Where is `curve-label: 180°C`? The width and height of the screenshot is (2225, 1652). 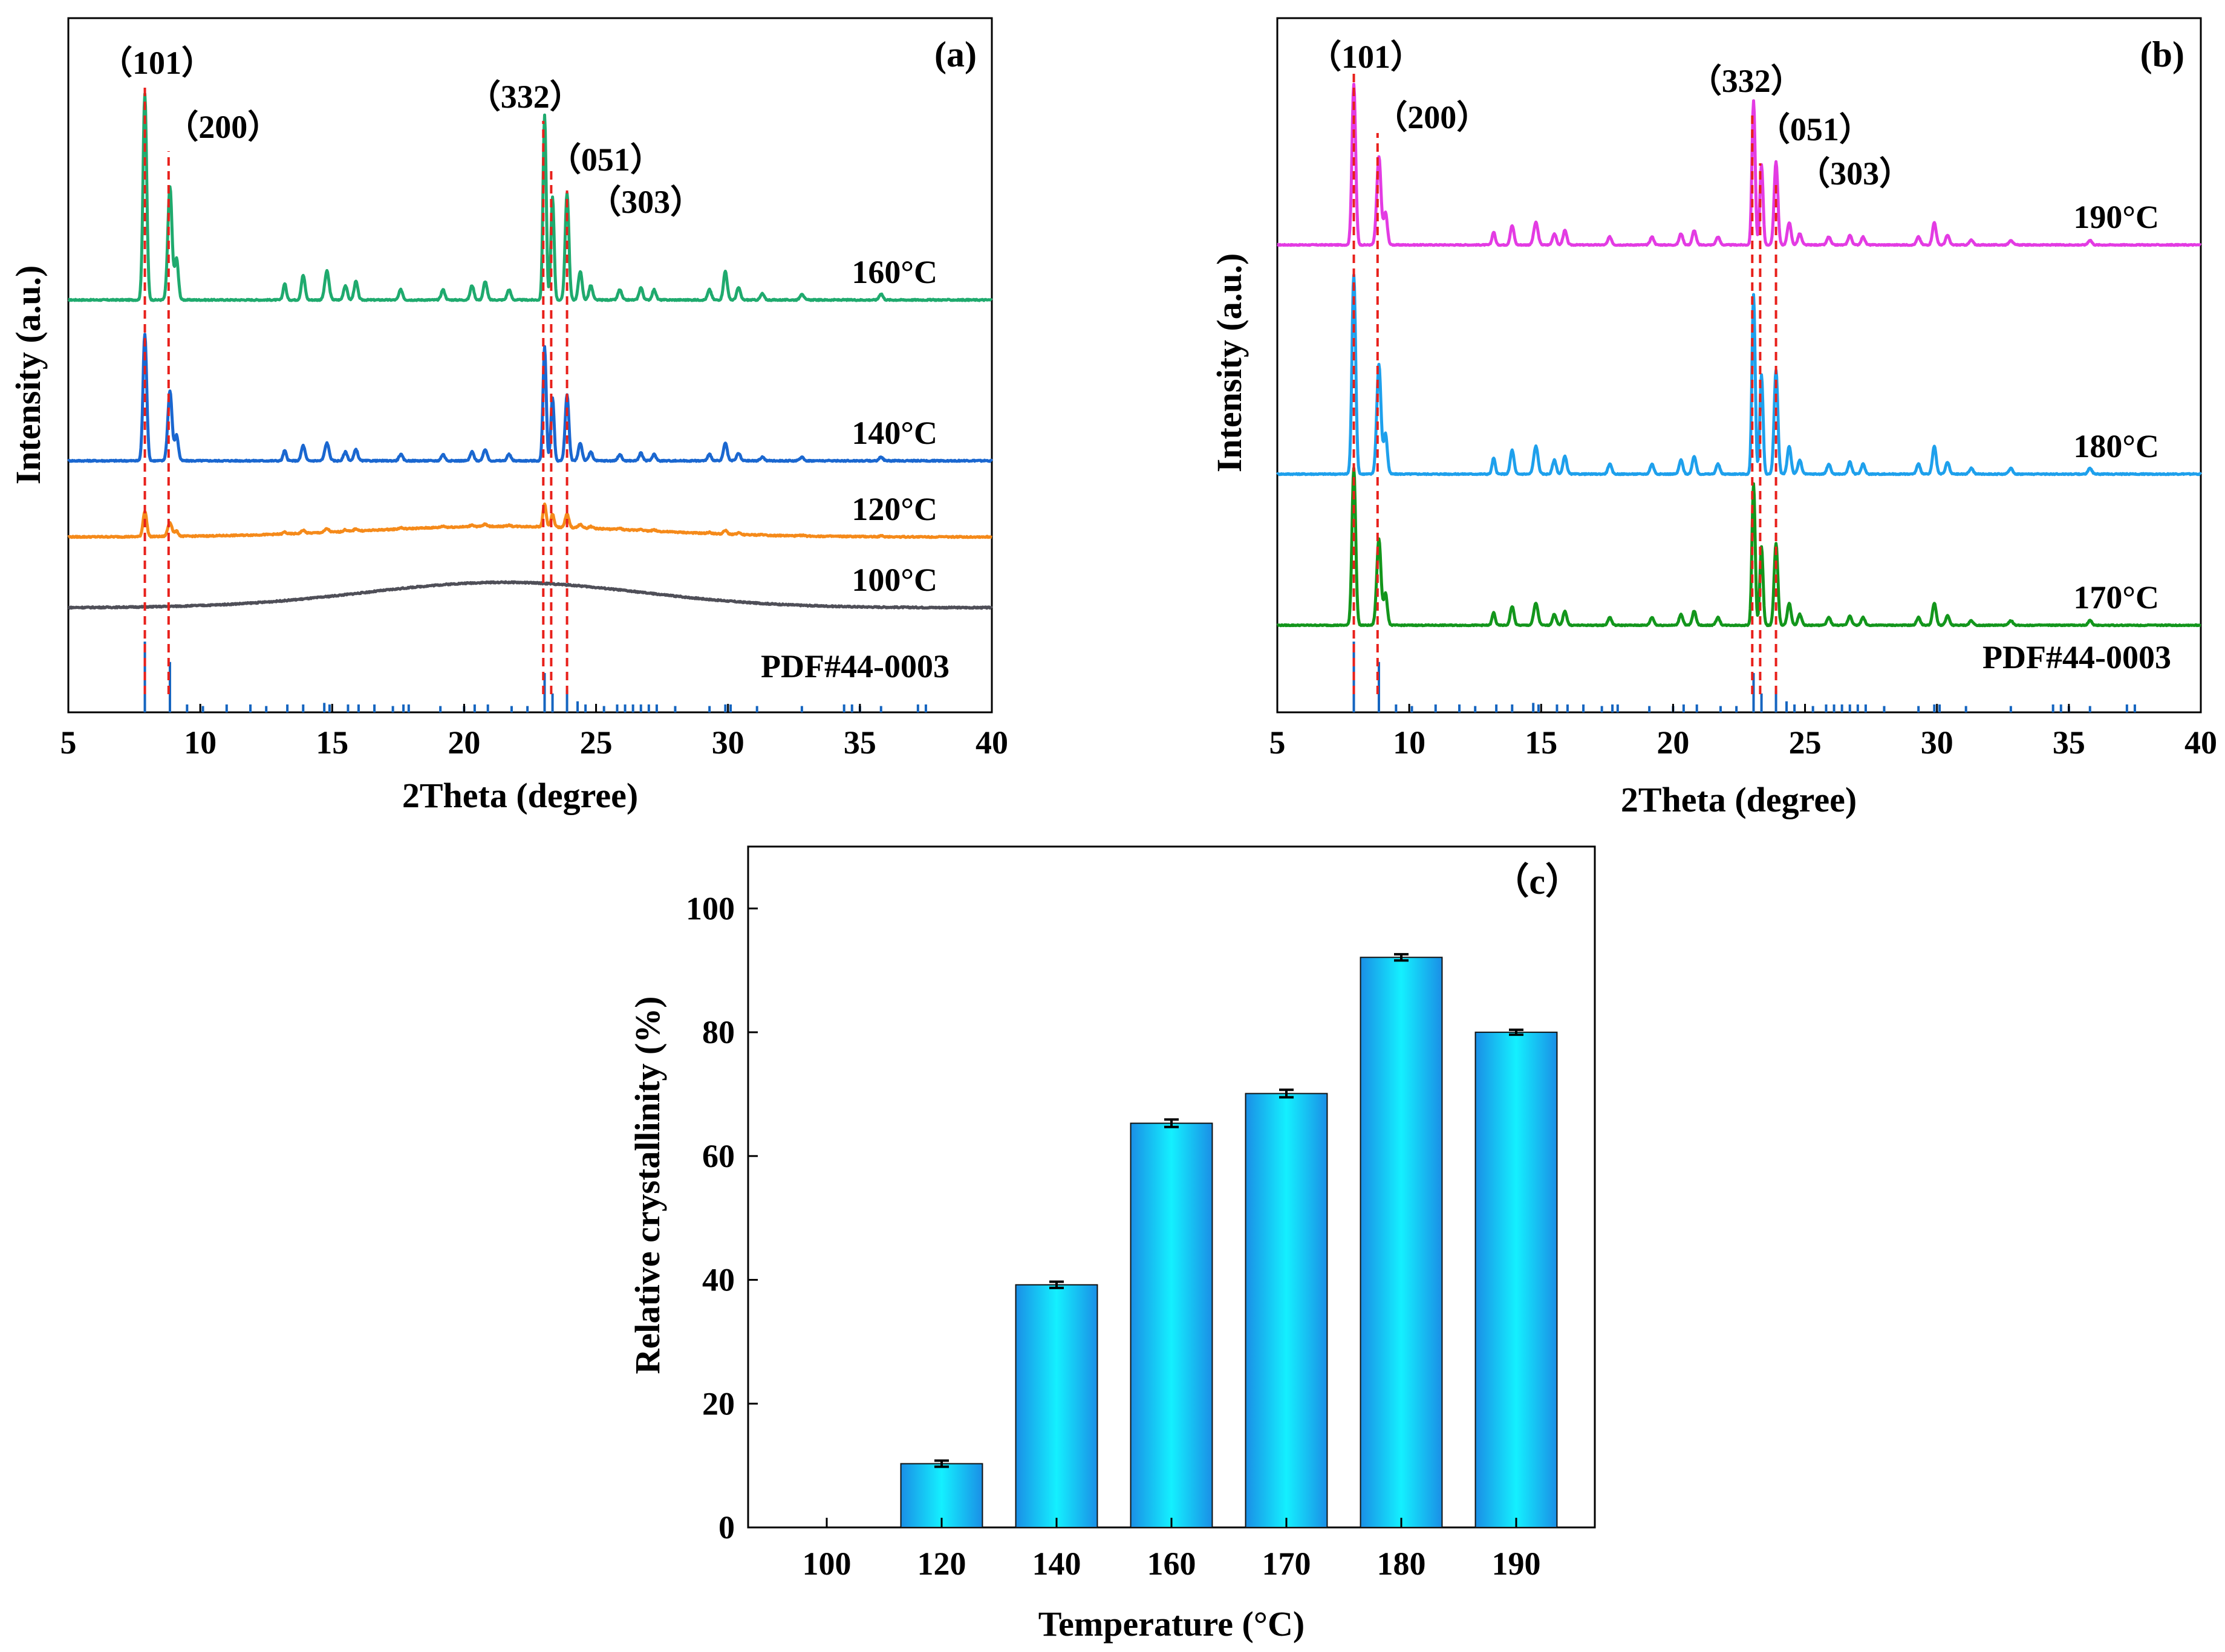
curve-label: 180°C is located at coordinates (2116, 446).